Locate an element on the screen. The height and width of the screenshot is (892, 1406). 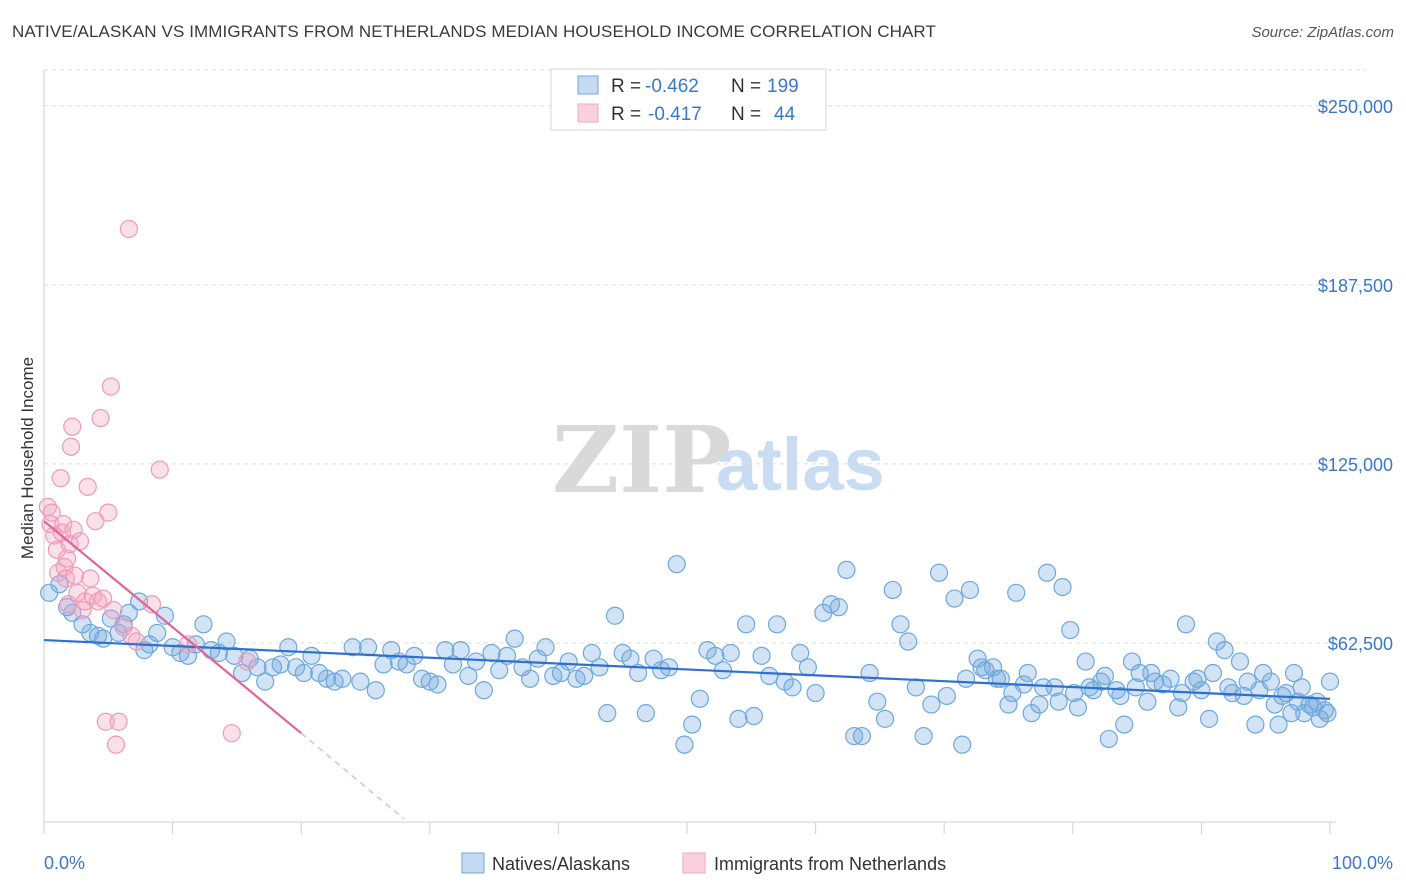
correlation-legend: R = -0.462 N = 199 R = -0.417 N = 44 is located at coordinates (688, 99).